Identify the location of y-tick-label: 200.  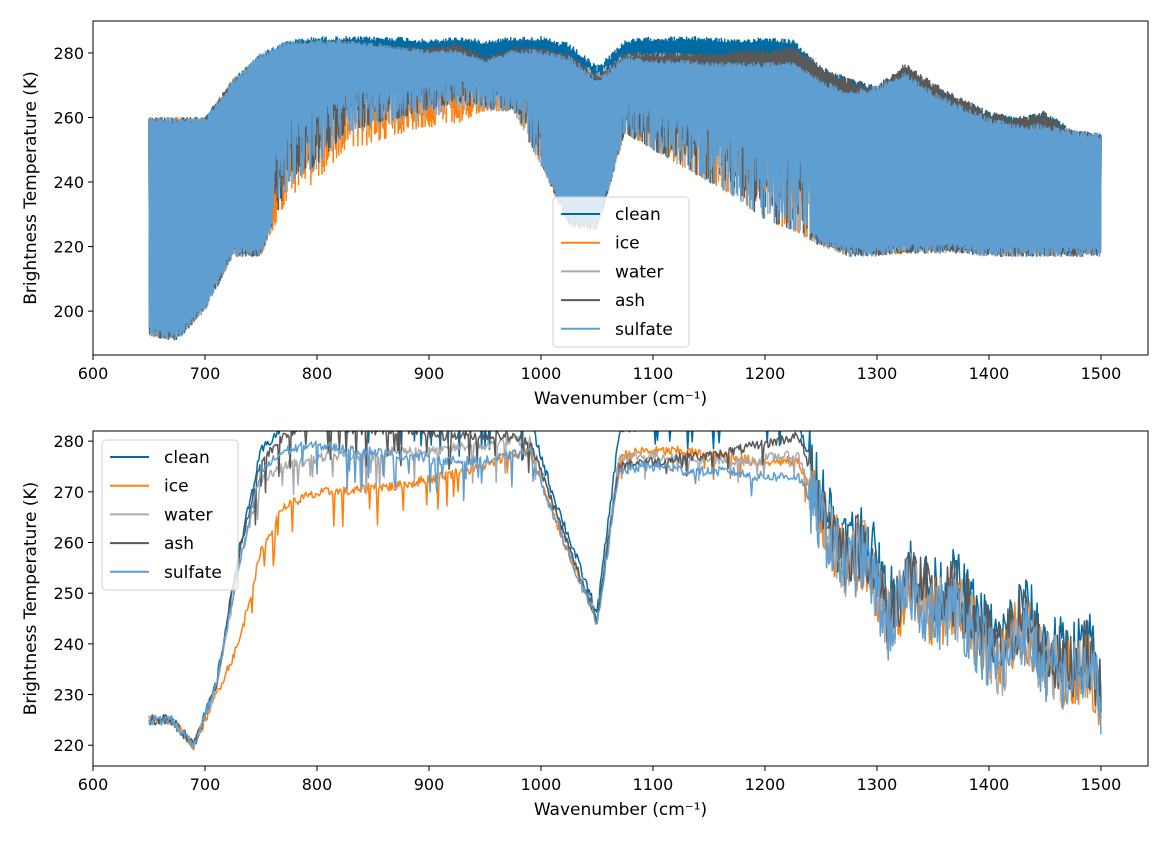
(68, 311).